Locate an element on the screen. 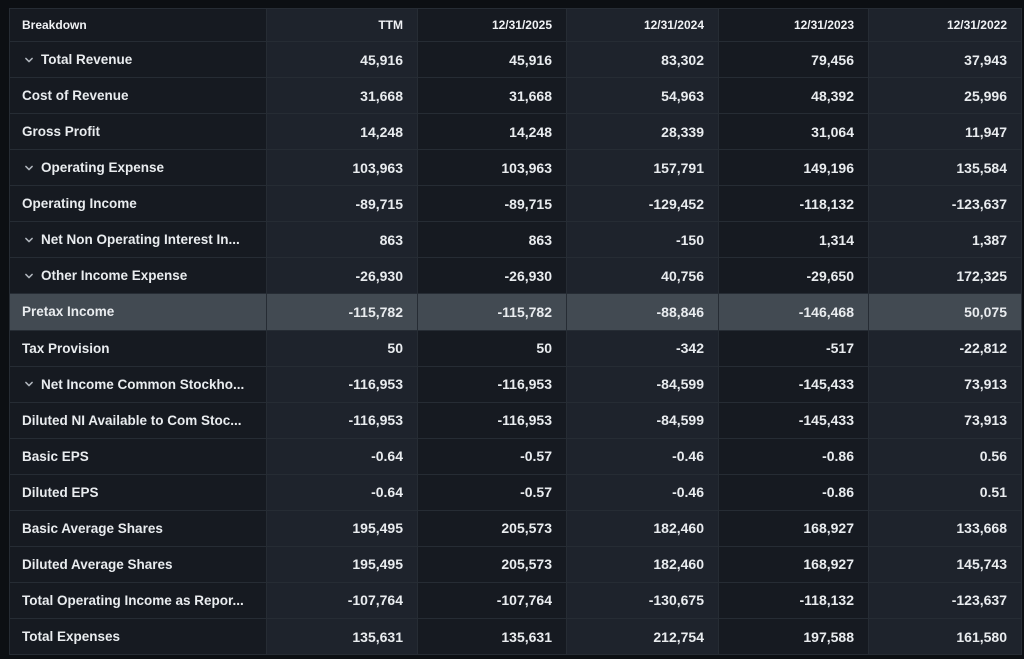  value-cell: 73,913 is located at coordinates (945, 420).